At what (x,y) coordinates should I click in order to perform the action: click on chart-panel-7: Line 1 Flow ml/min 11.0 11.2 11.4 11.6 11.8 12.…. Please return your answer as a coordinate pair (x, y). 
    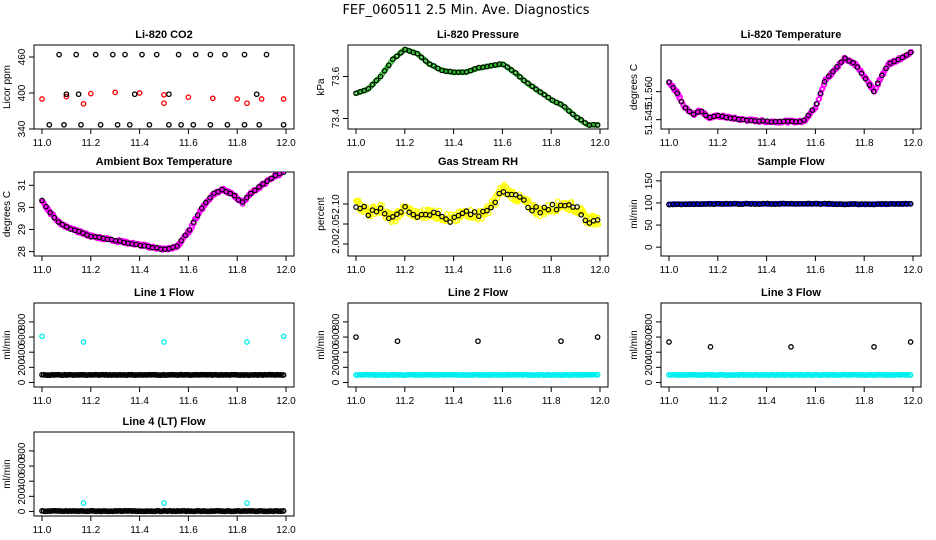
    Looking at the image, I should click on (149, 347).